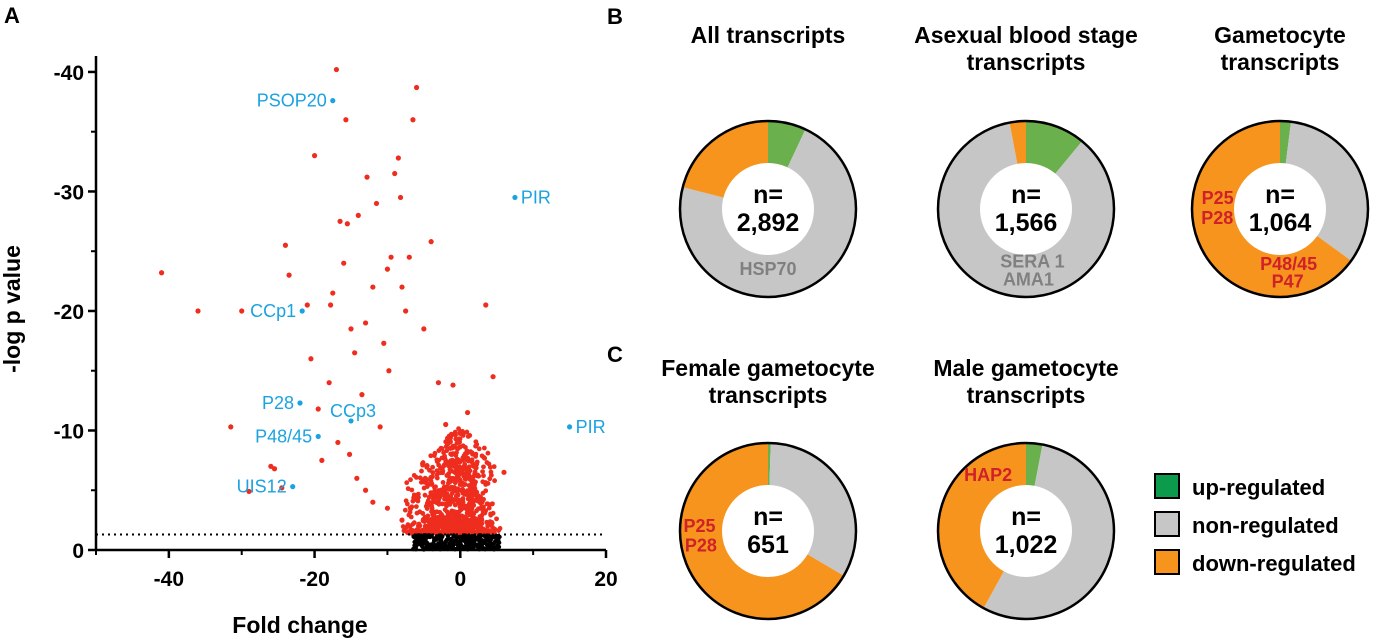 The image size is (1393, 640). What do you see at coordinates (292, 101) in the screenshot?
I see `gene-label: PSOP20` at bounding box center [292, 101].